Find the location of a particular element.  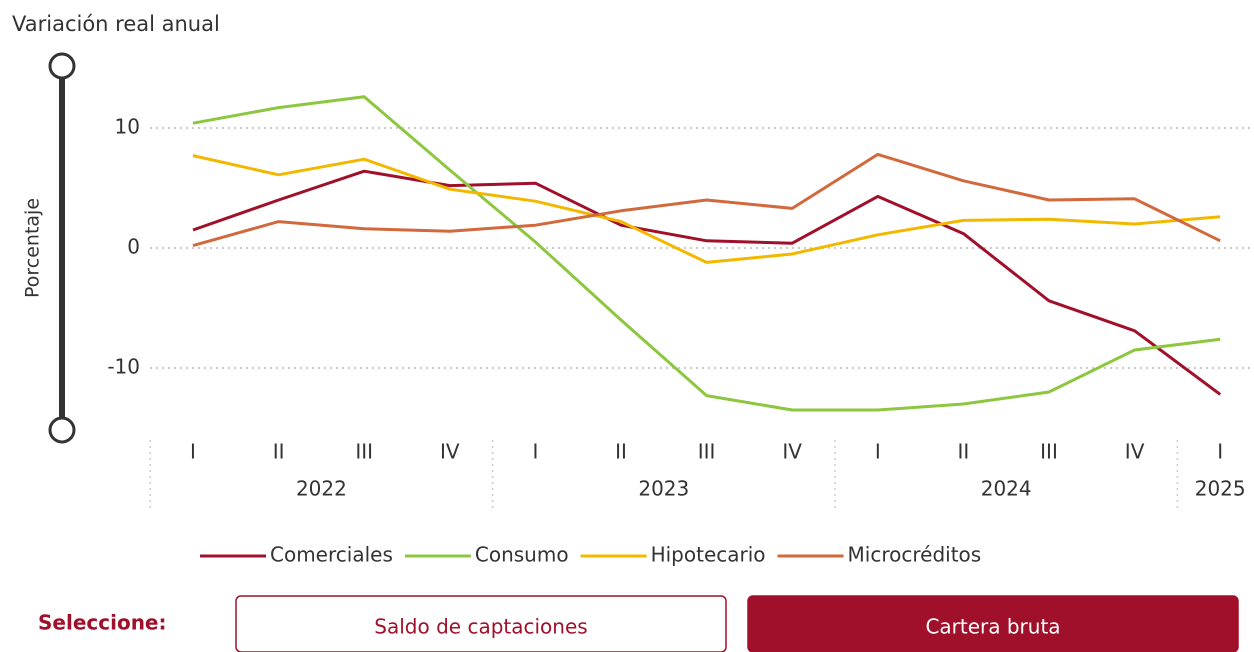

x-group-label: 2024 is located at coordinates (1006, 489).